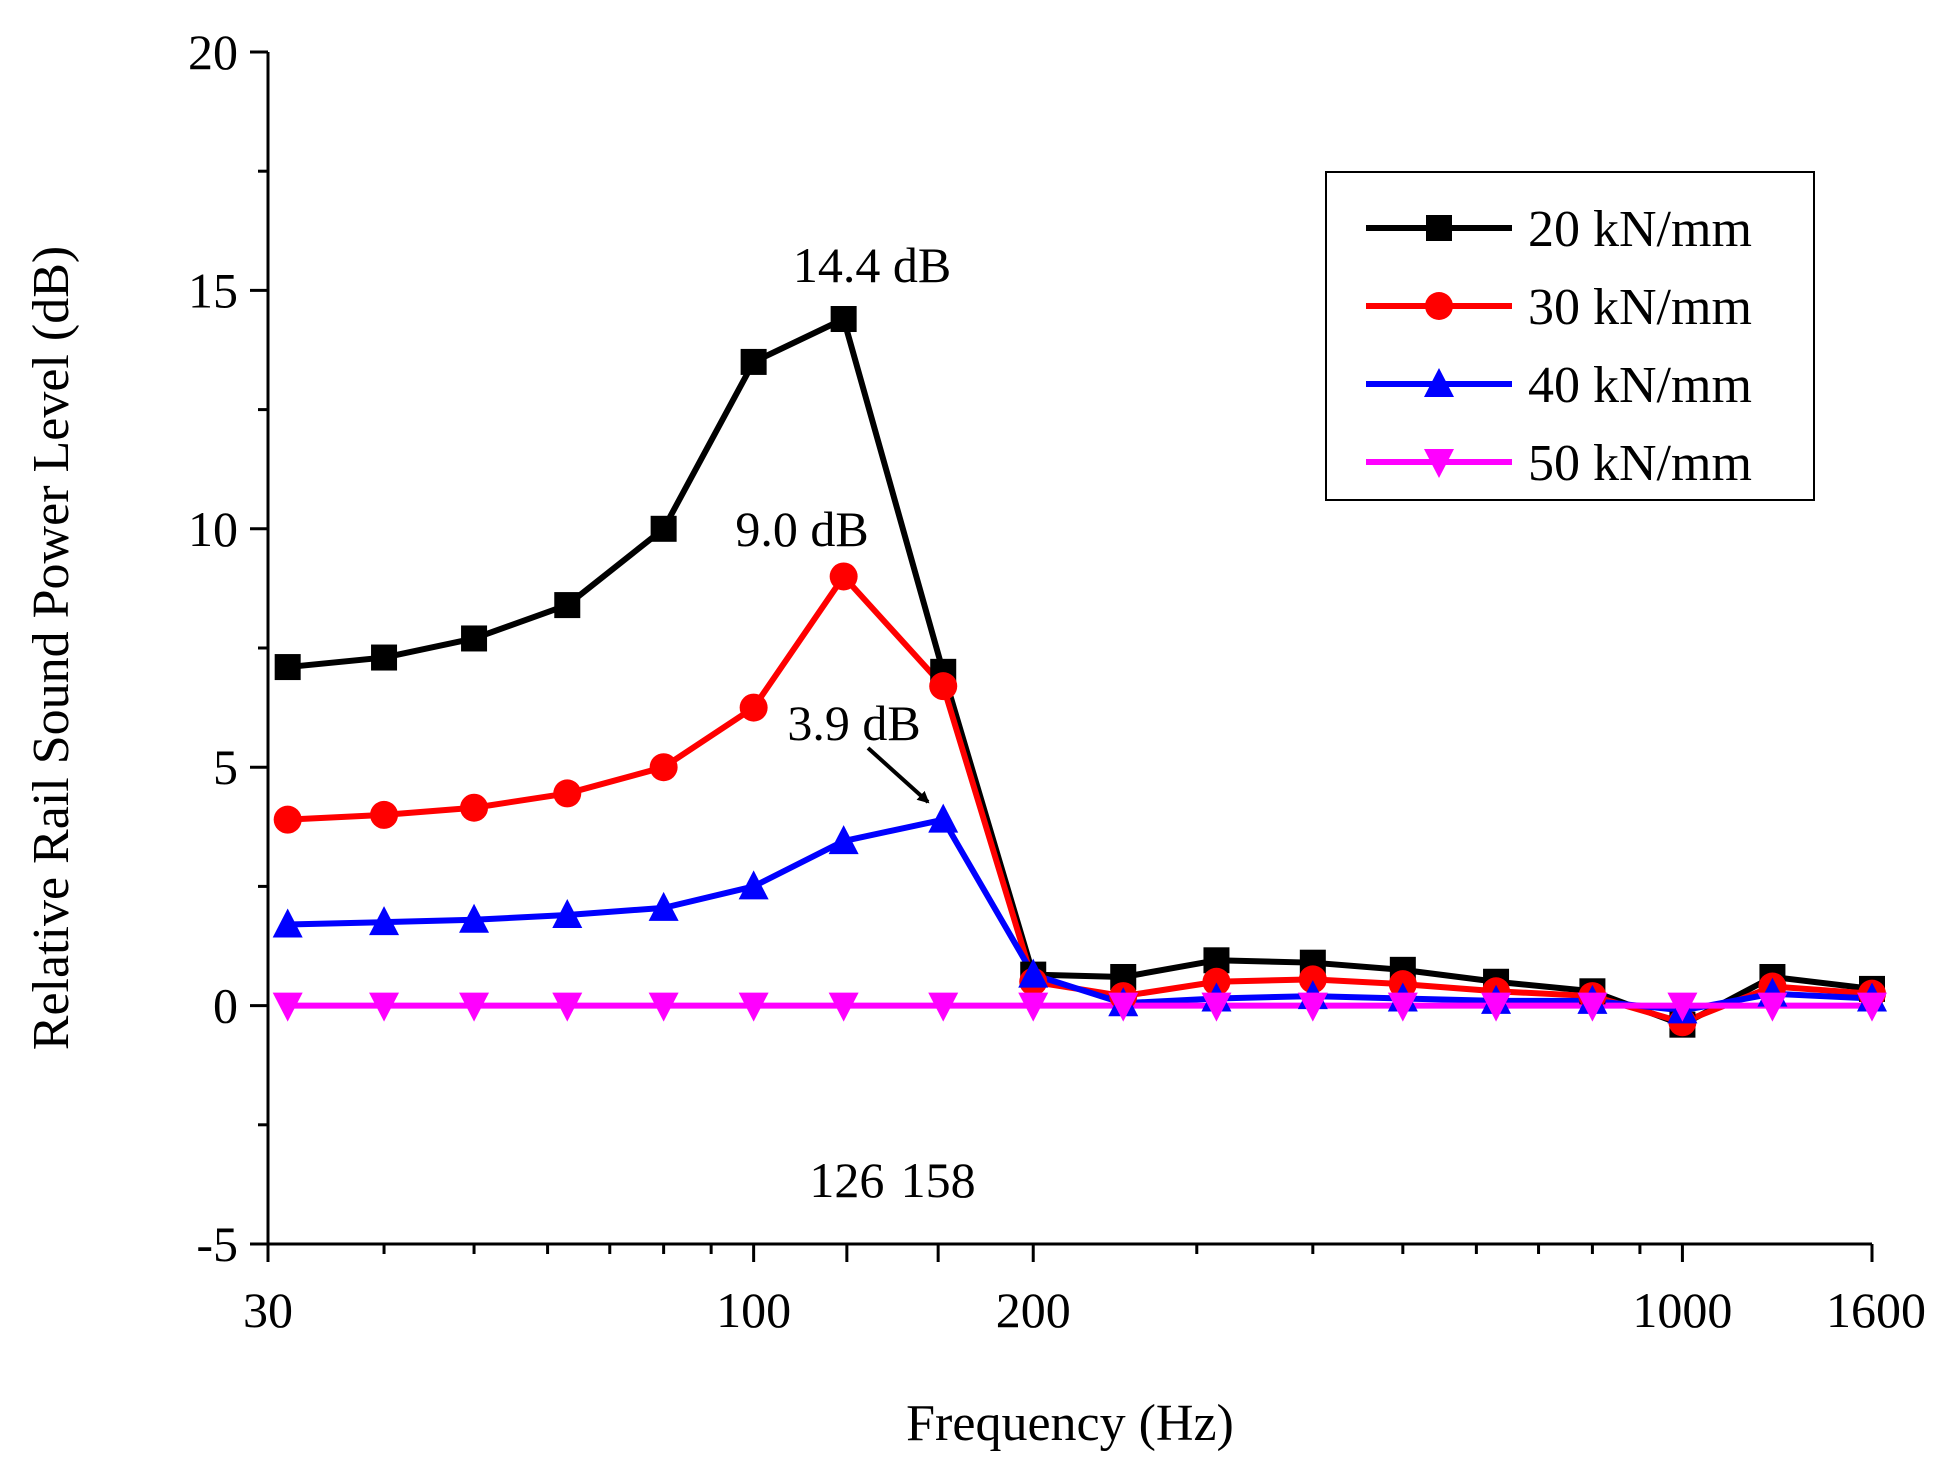 Image resolution: width=1938 pixels, height=1471 pixels. What do you see at coordinates (872, 265) in the screenshot?
I see `annotation-peak-20: 14.4 dB` at bounding box center [872, 265].